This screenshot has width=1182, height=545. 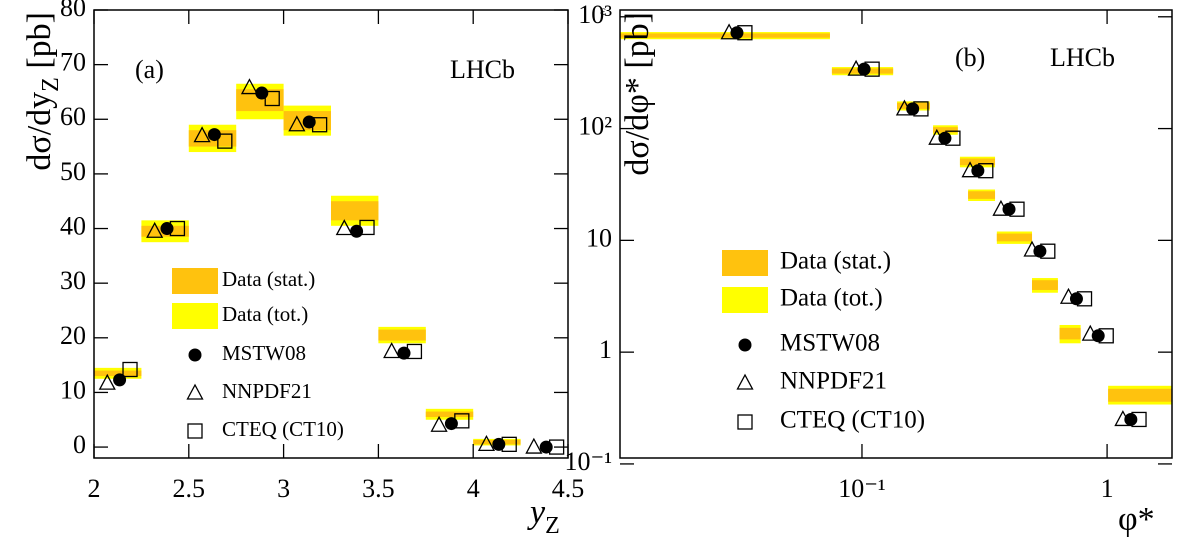 I want to click on annotation: ε, so click(x=603, y=11).